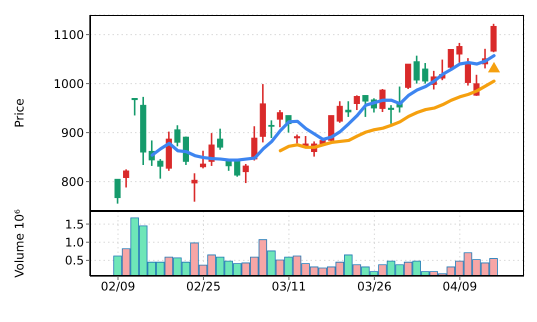 The width and height of the screenshot is (537, 322). What do you see at coordinates (19, 243) in the screenshot?
I see `y-axis-title: Volume 10⁶` at bounding box center [19, 243].